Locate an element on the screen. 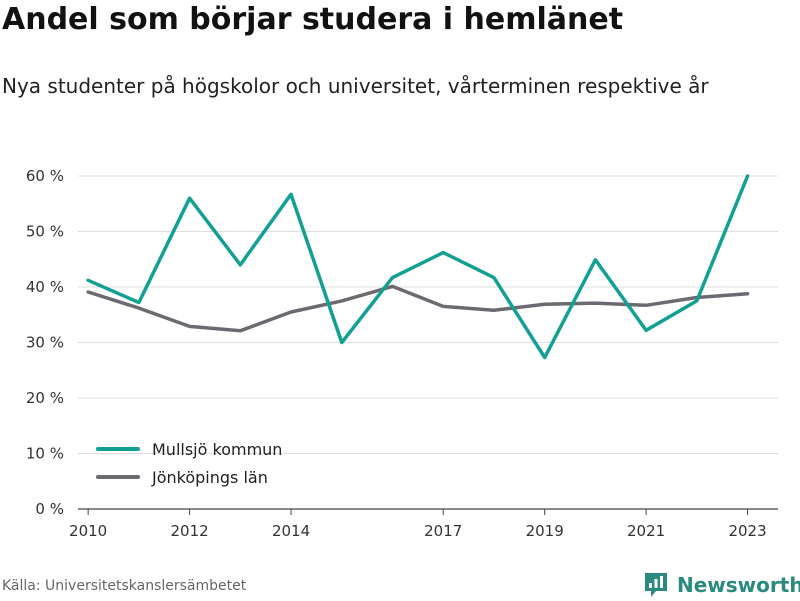 This screenshot has height=601, width=800. legend: Mullsjö kommun Jönköpings län is located at coordinates (189, 463).